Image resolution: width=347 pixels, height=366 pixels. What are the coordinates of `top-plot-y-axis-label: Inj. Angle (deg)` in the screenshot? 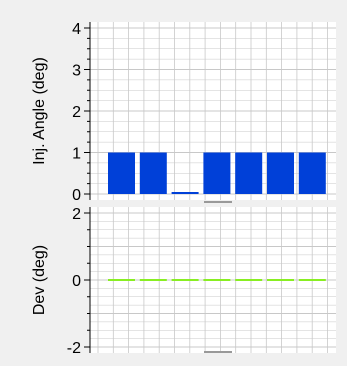 It's located at (39, 111).